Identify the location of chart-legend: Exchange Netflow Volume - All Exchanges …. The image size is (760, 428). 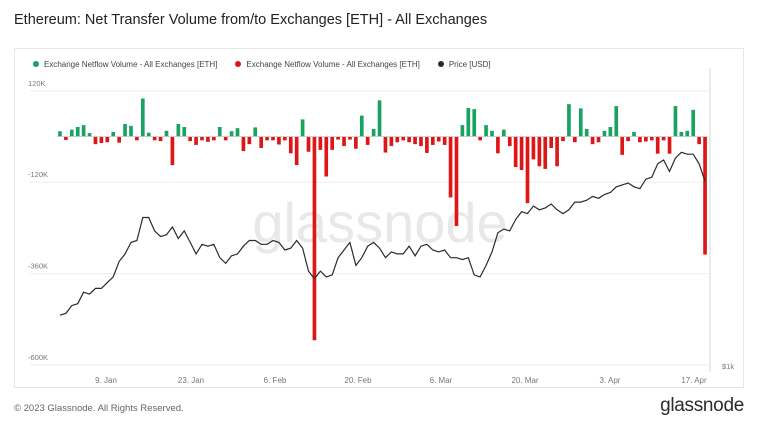
(262, 64).